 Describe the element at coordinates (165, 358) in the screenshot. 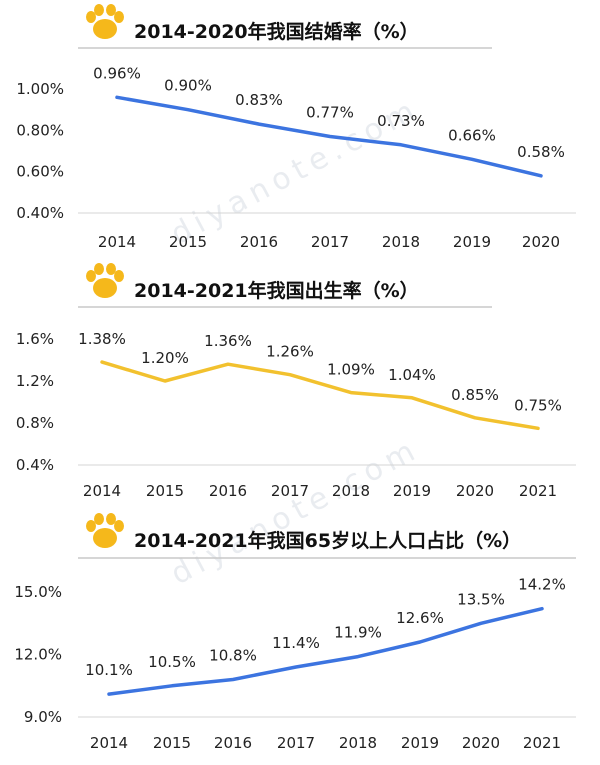

I see `data-label: 1.20%` at that location.